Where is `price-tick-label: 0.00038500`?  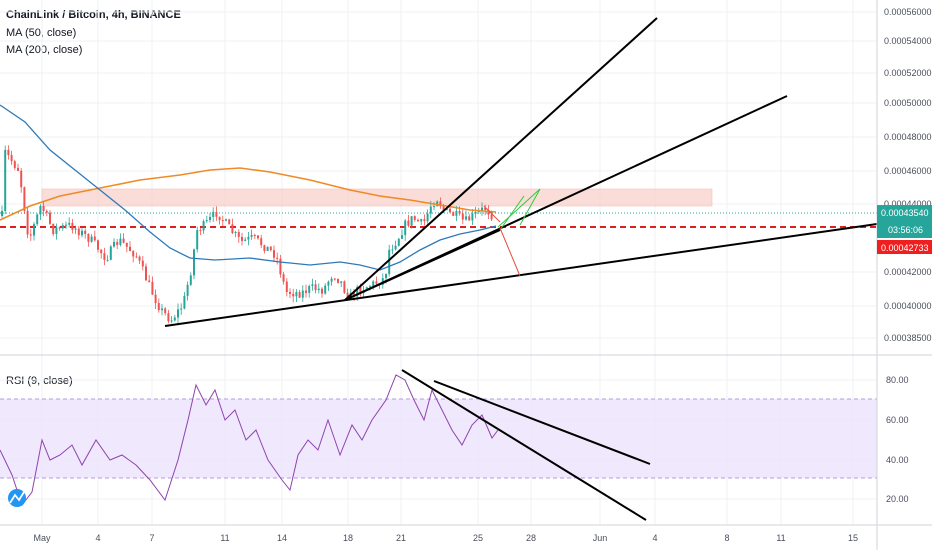 price-tick-label: 0.00038500 is located at coordinates (908, 338).